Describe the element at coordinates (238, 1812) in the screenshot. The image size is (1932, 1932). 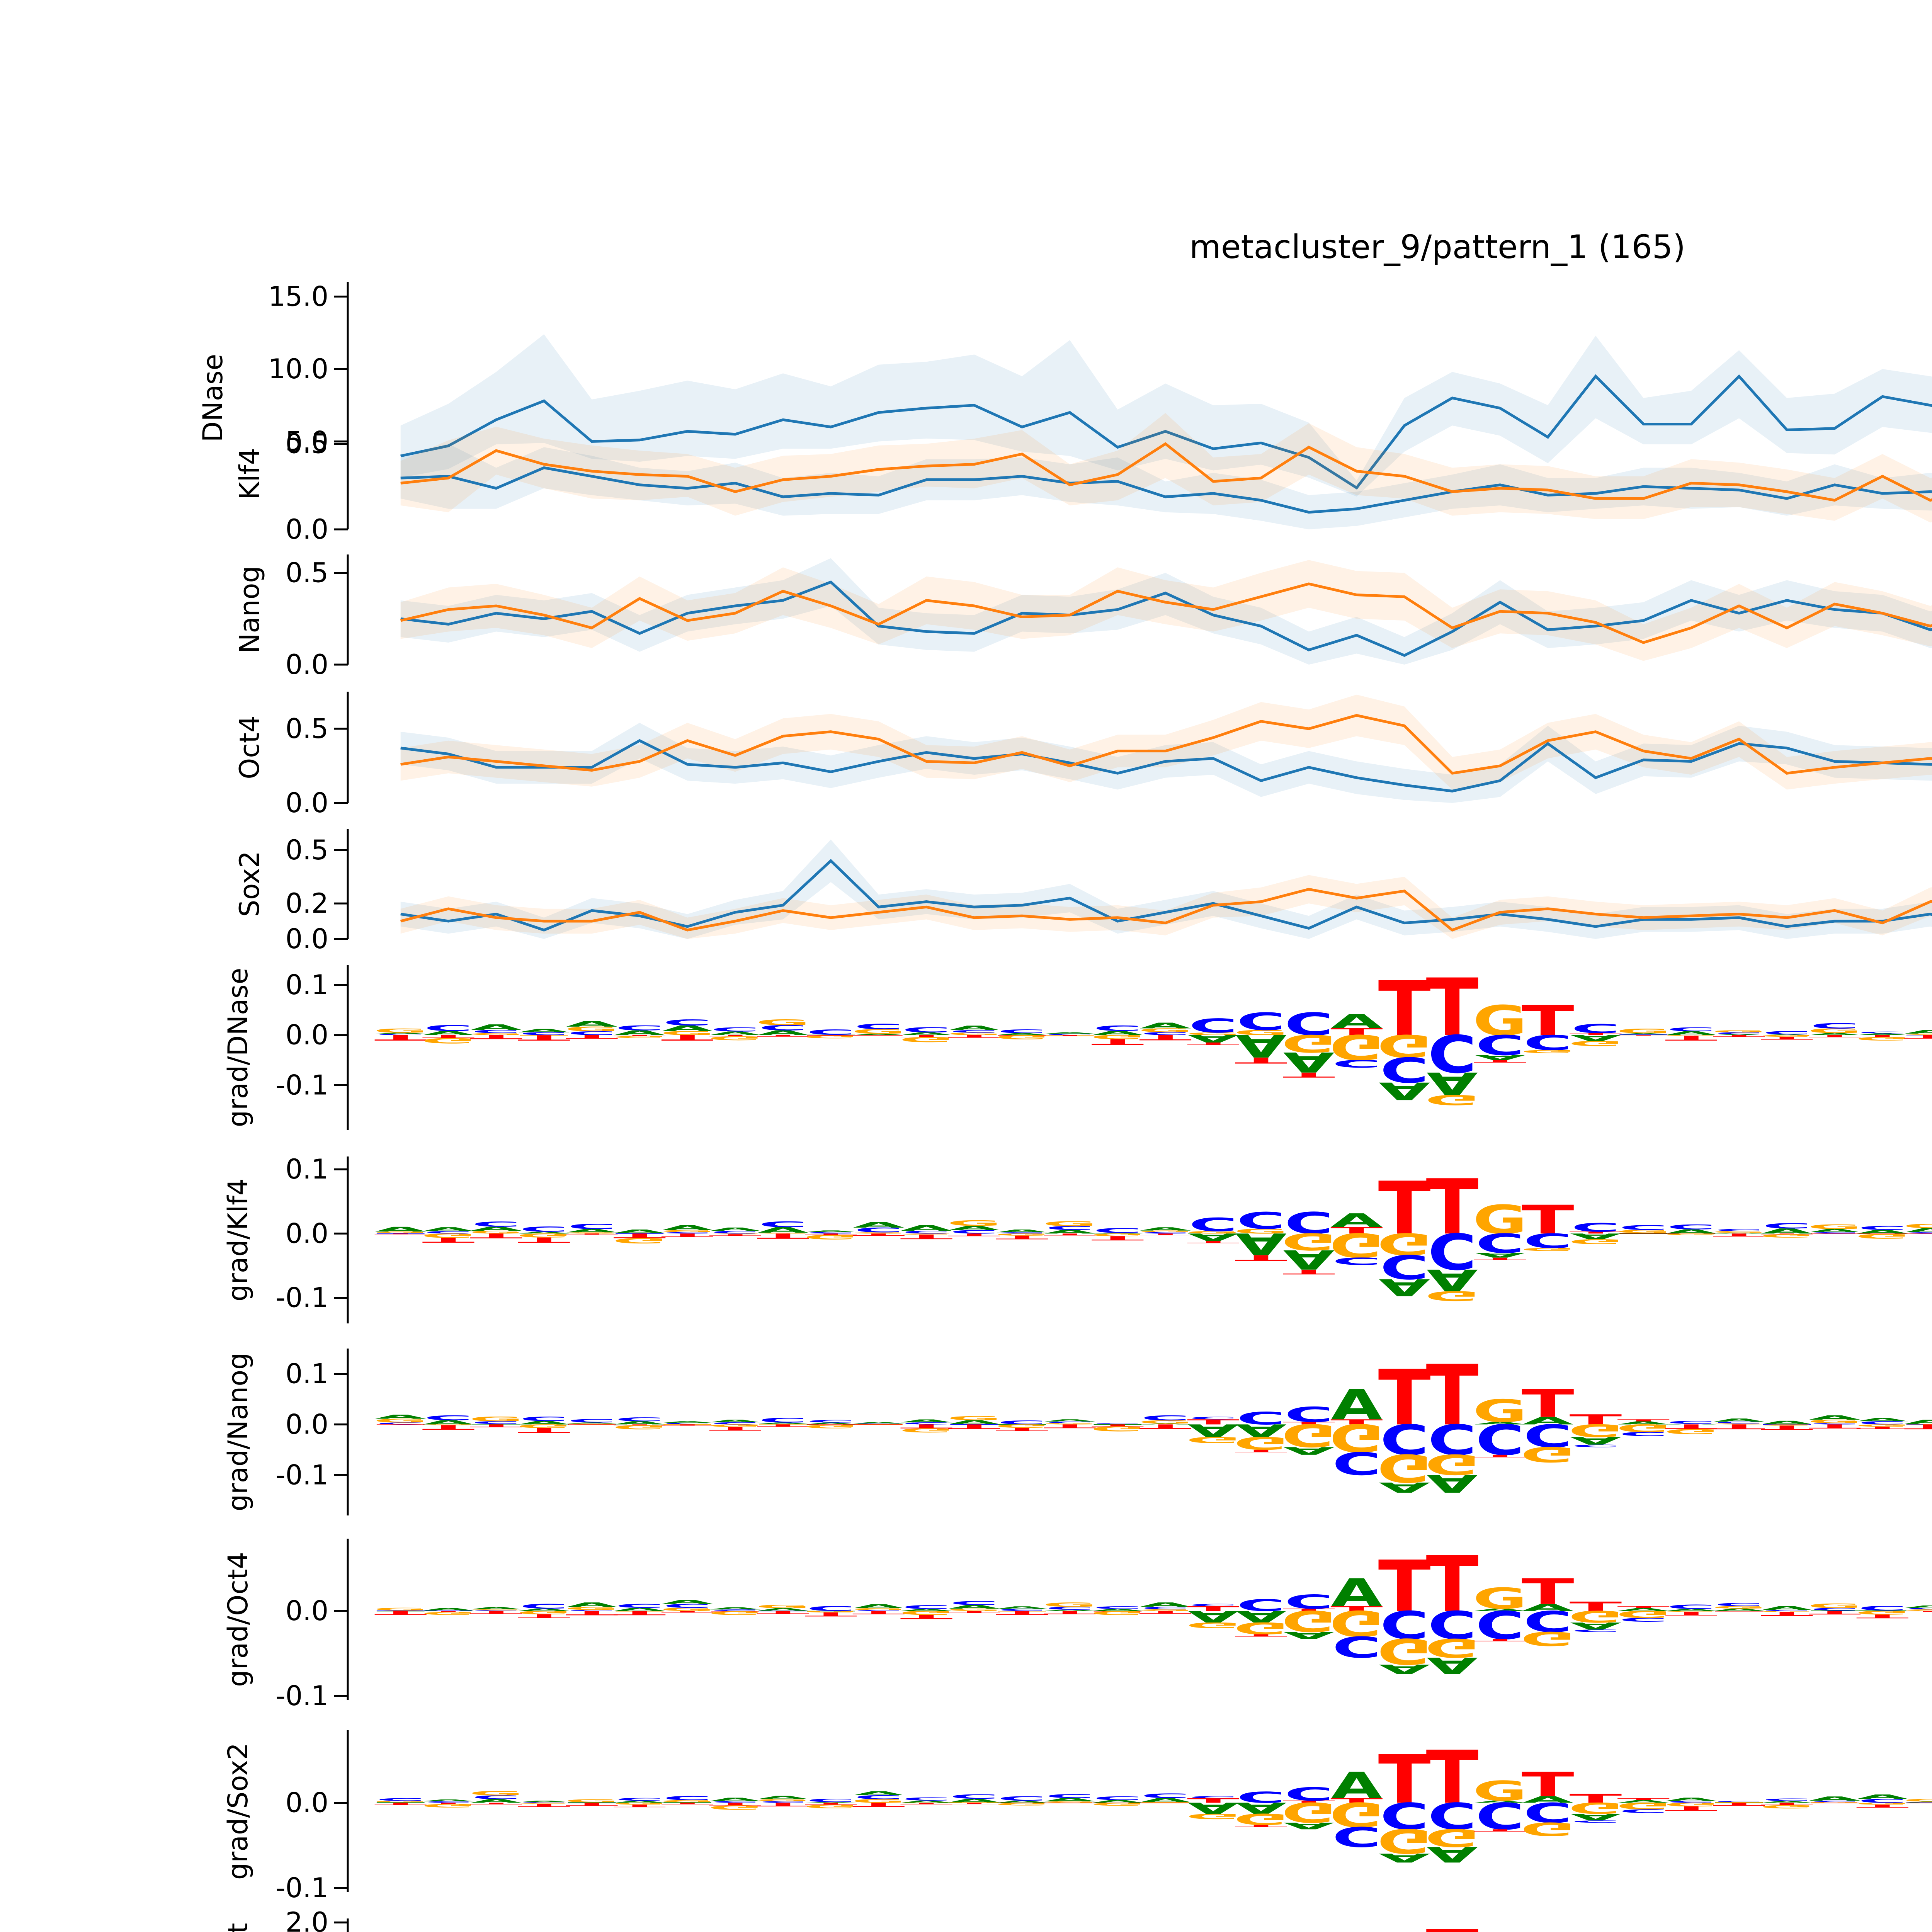
I see `y-axis-label: grad/Sox2` at that location.